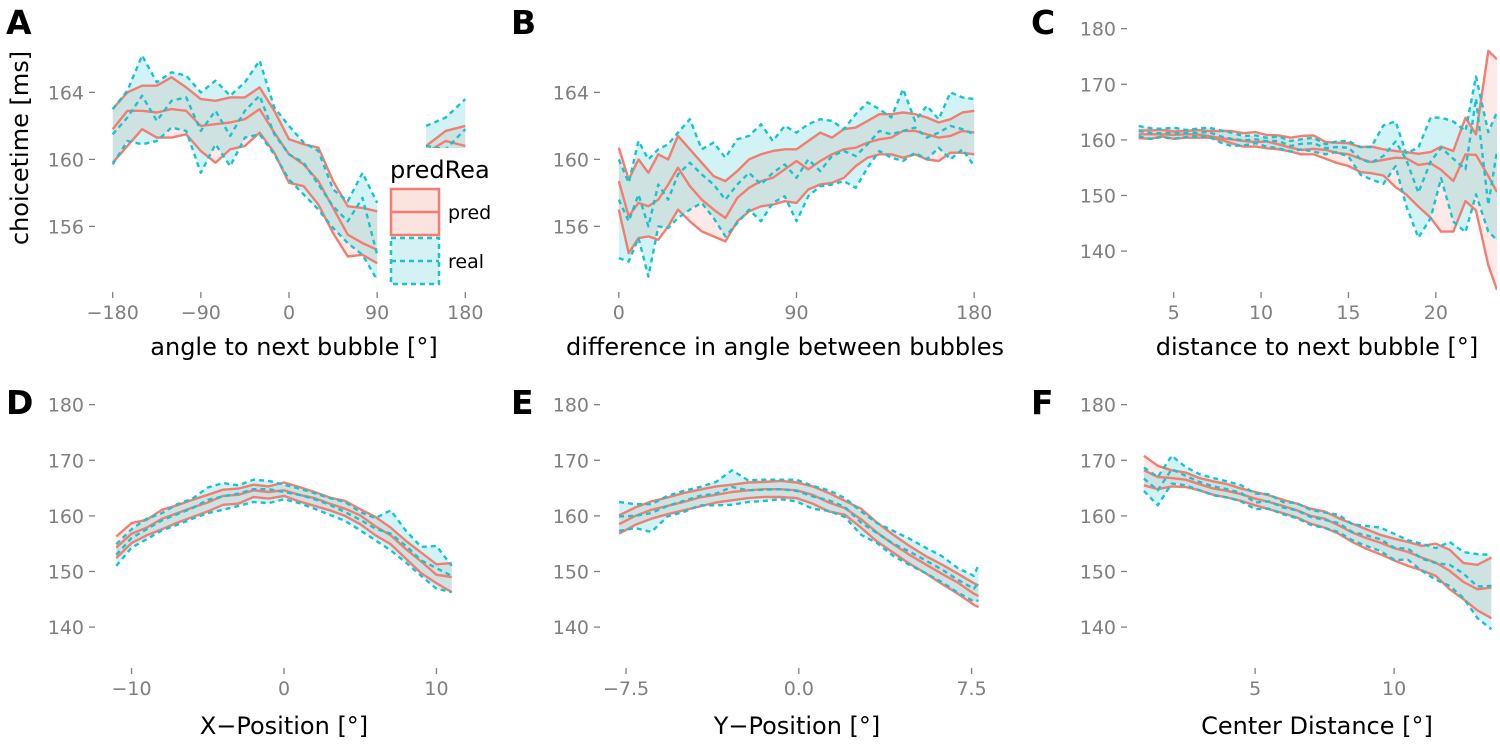  I want to click on panel-f-ytick-label: 180, so click(1098, 406).